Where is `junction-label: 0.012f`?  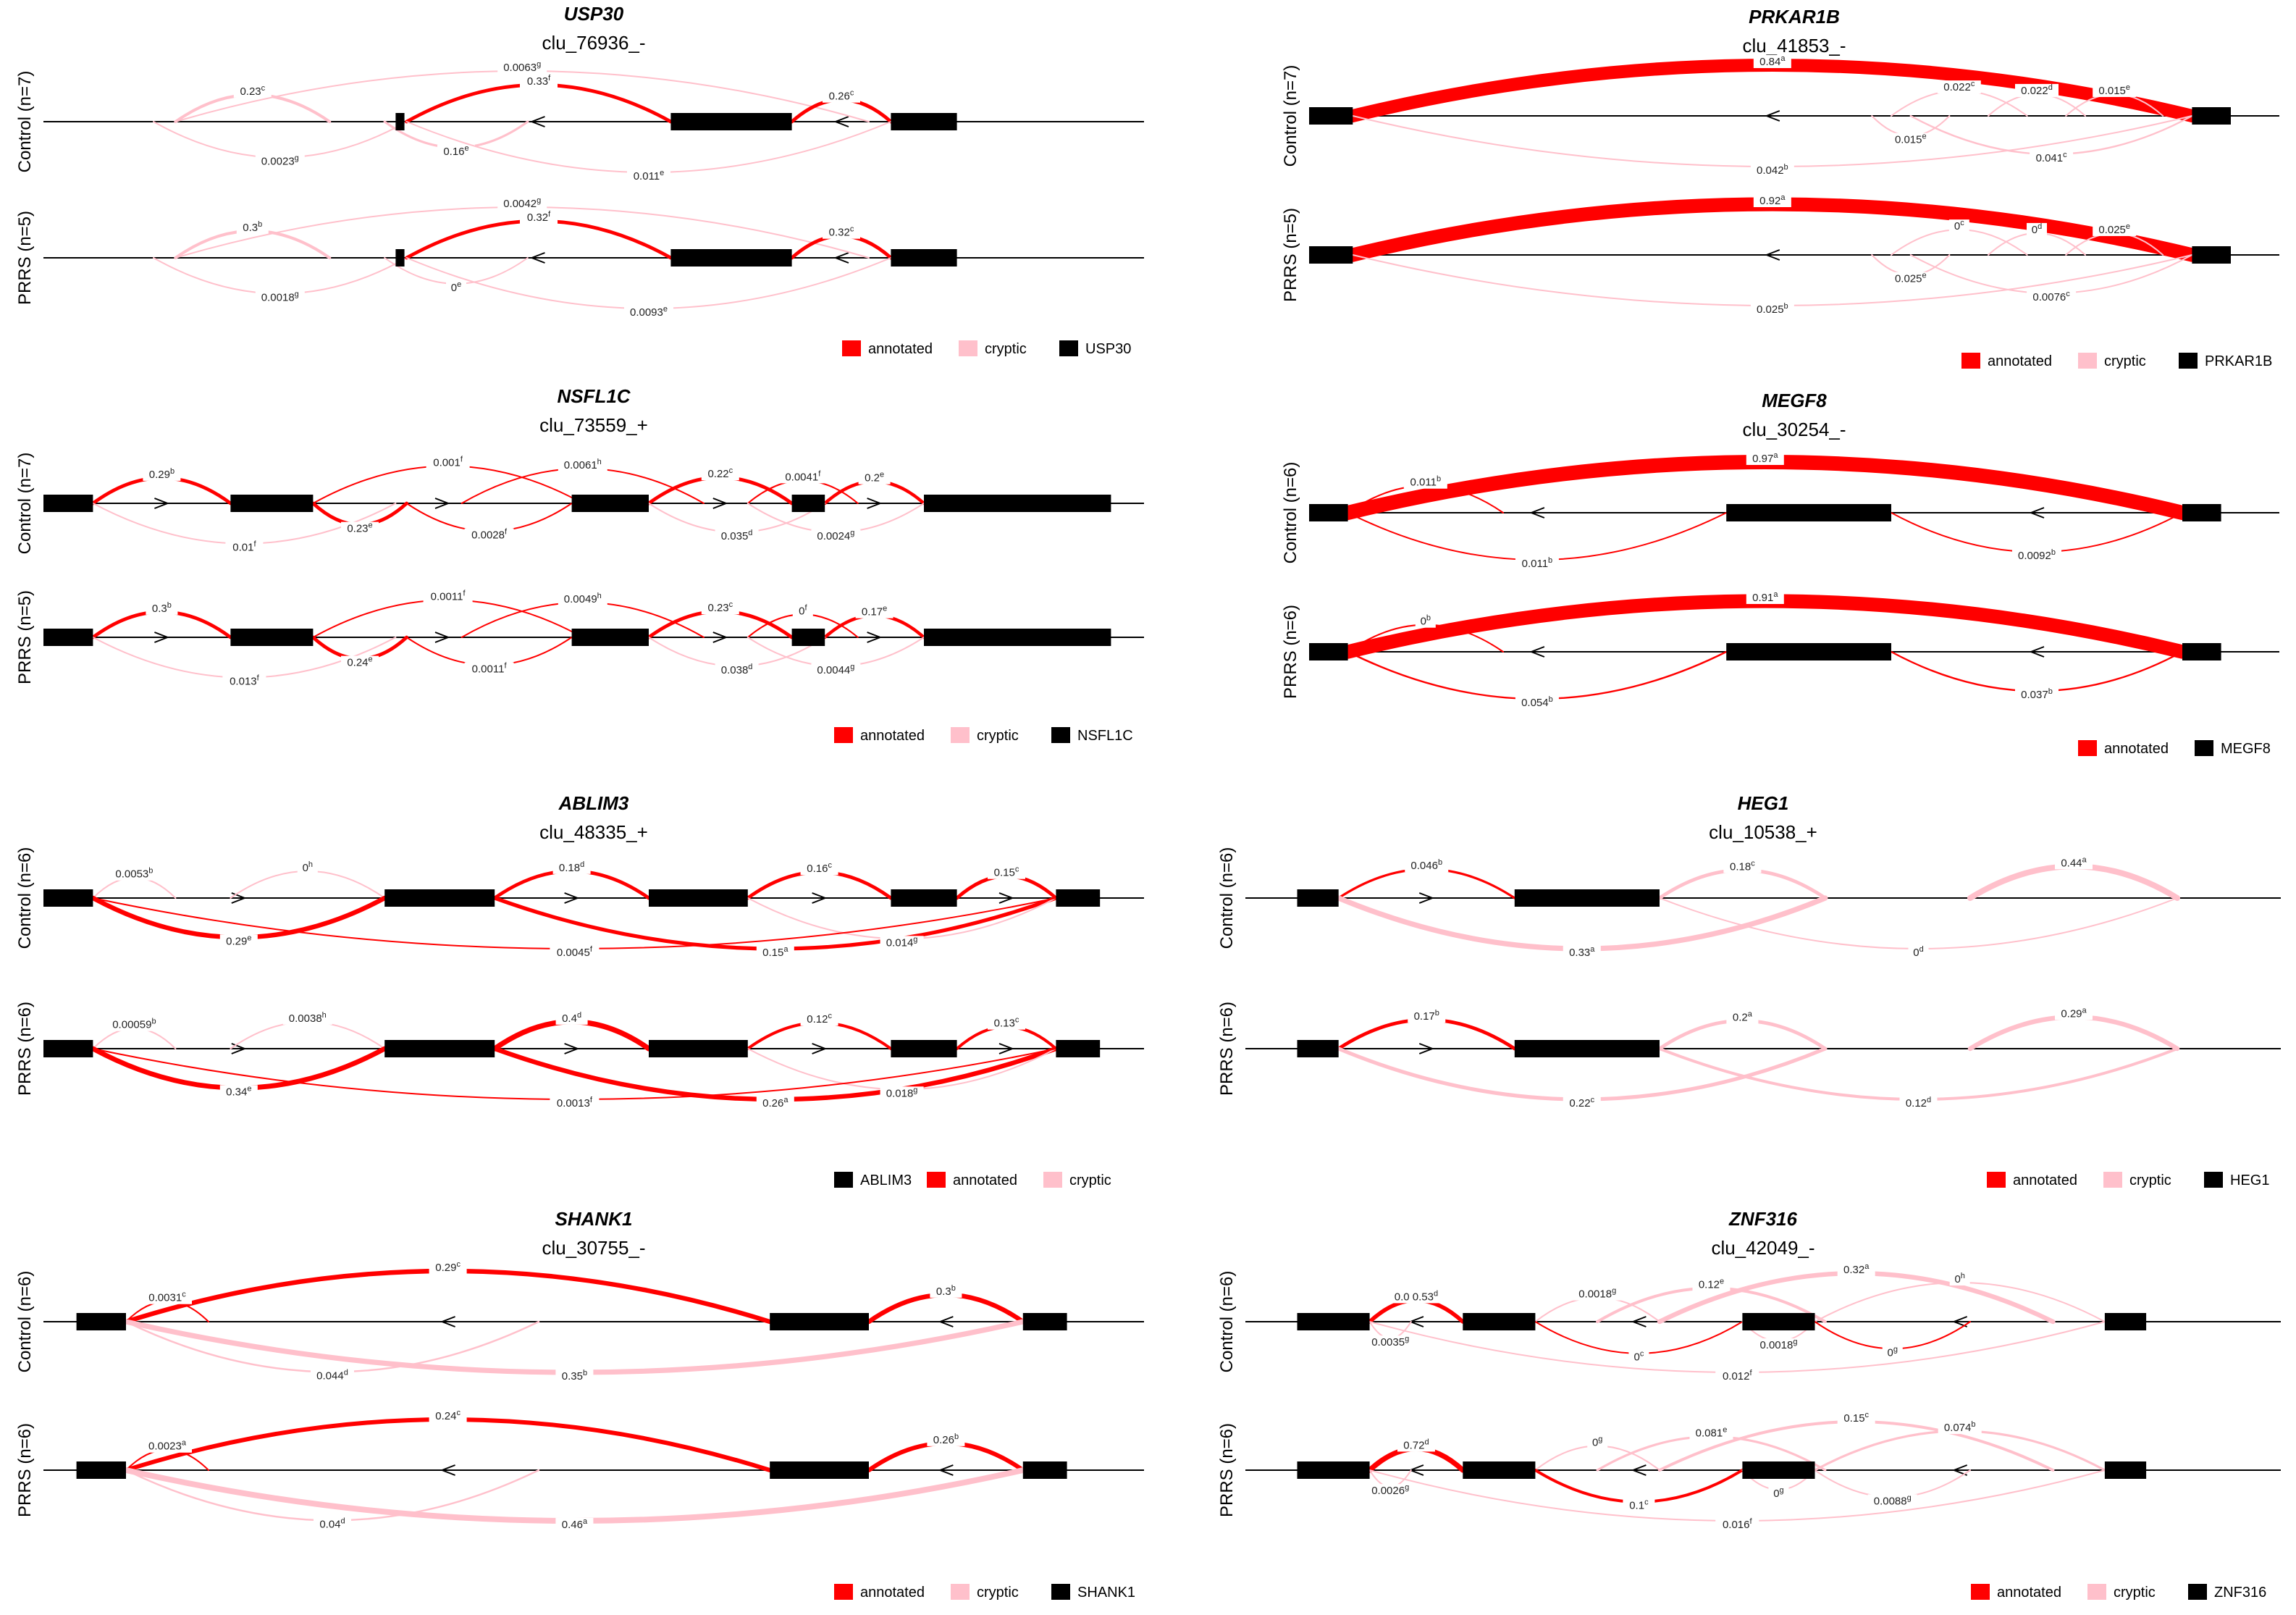
junction-label: 0.012f is located at coordinates (1738, 1376).